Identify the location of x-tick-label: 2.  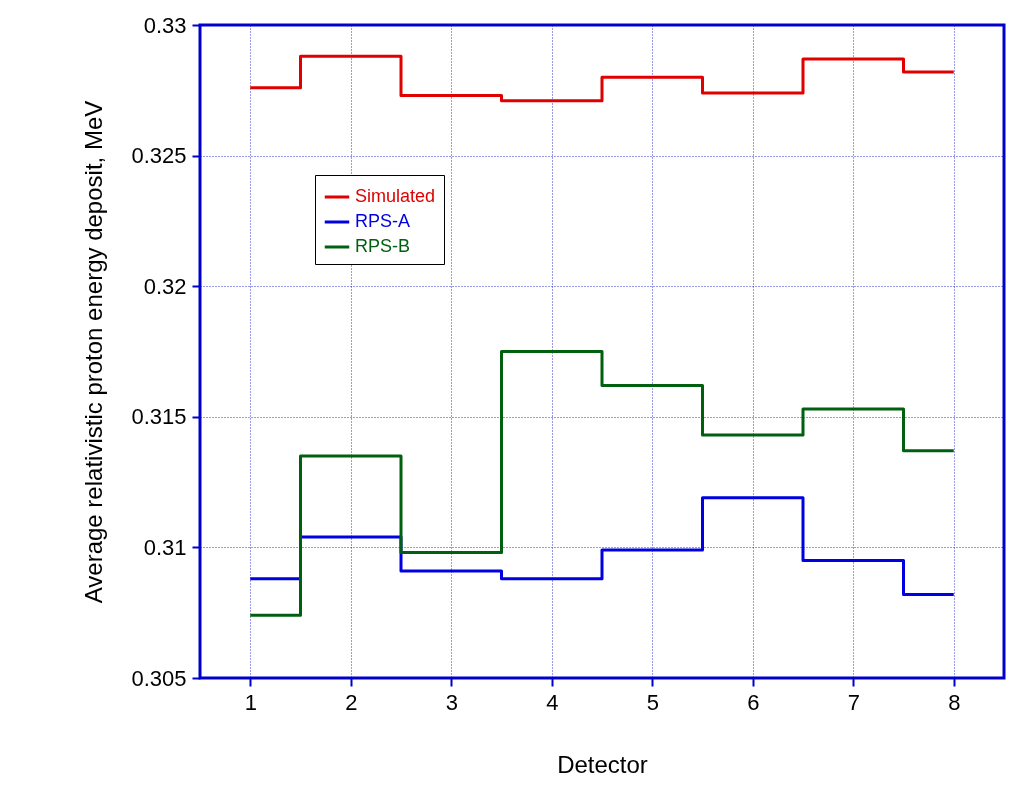
(351, 702).